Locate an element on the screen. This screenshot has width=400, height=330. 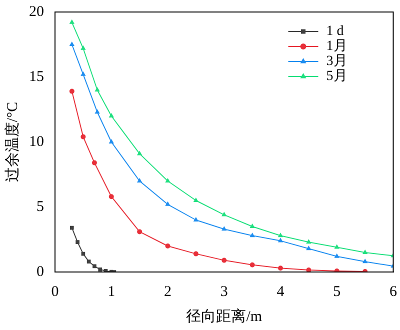
y-axis-title: 过余温度/°C is located at coordinates (12, 142).